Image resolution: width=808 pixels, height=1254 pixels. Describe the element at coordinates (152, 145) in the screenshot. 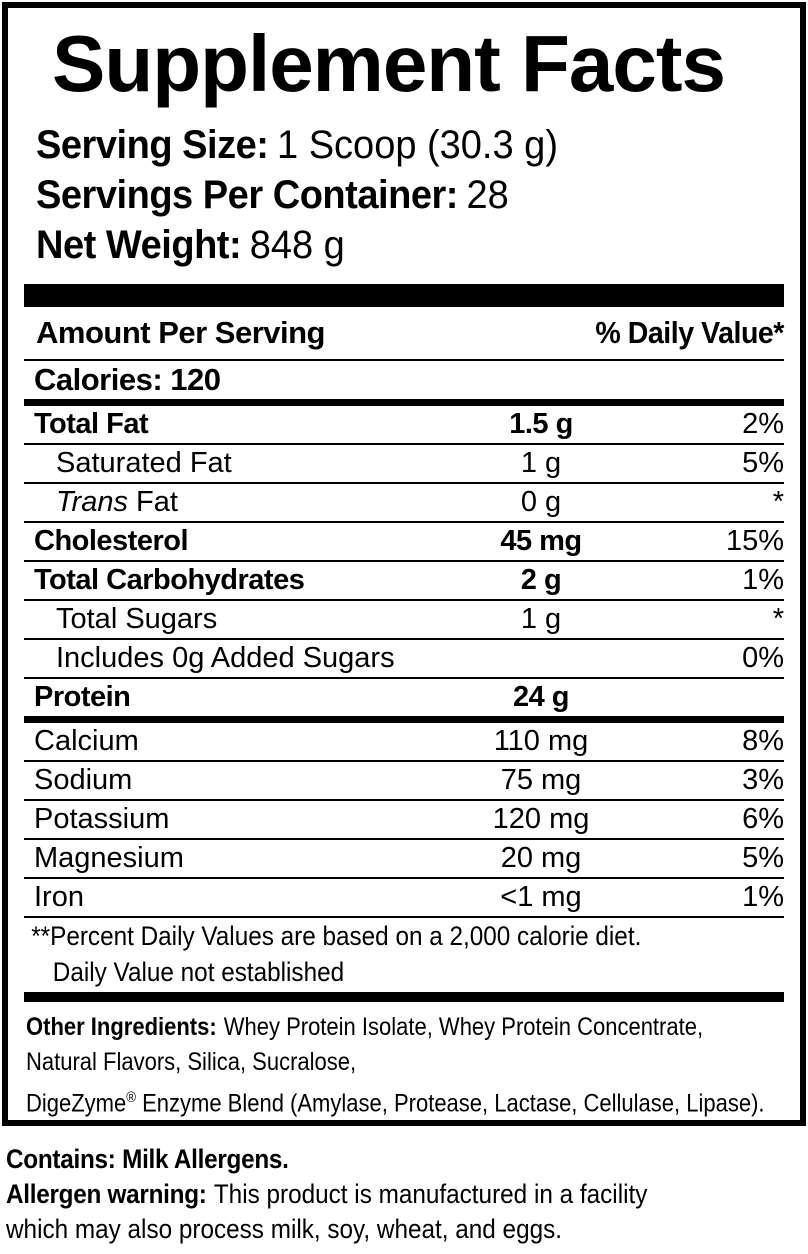

I see `serving-size-label: Serving Size:` at that location.